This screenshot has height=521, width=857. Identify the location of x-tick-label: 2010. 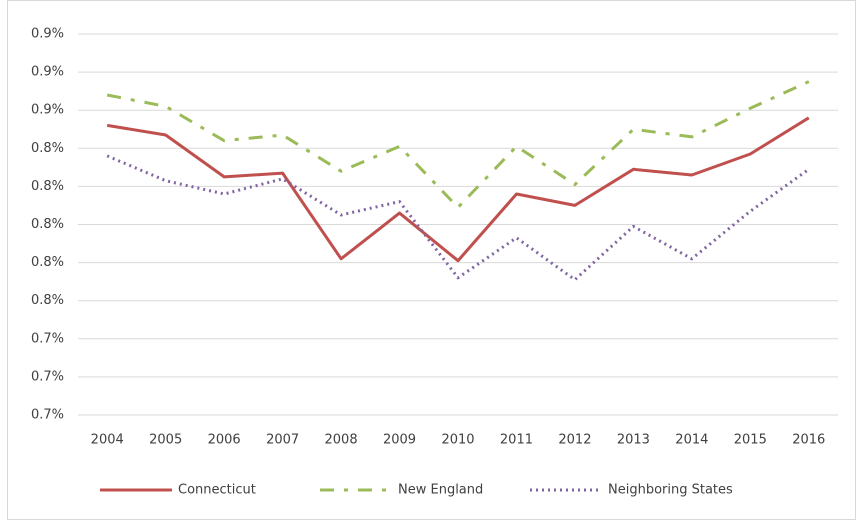
(457, 440).